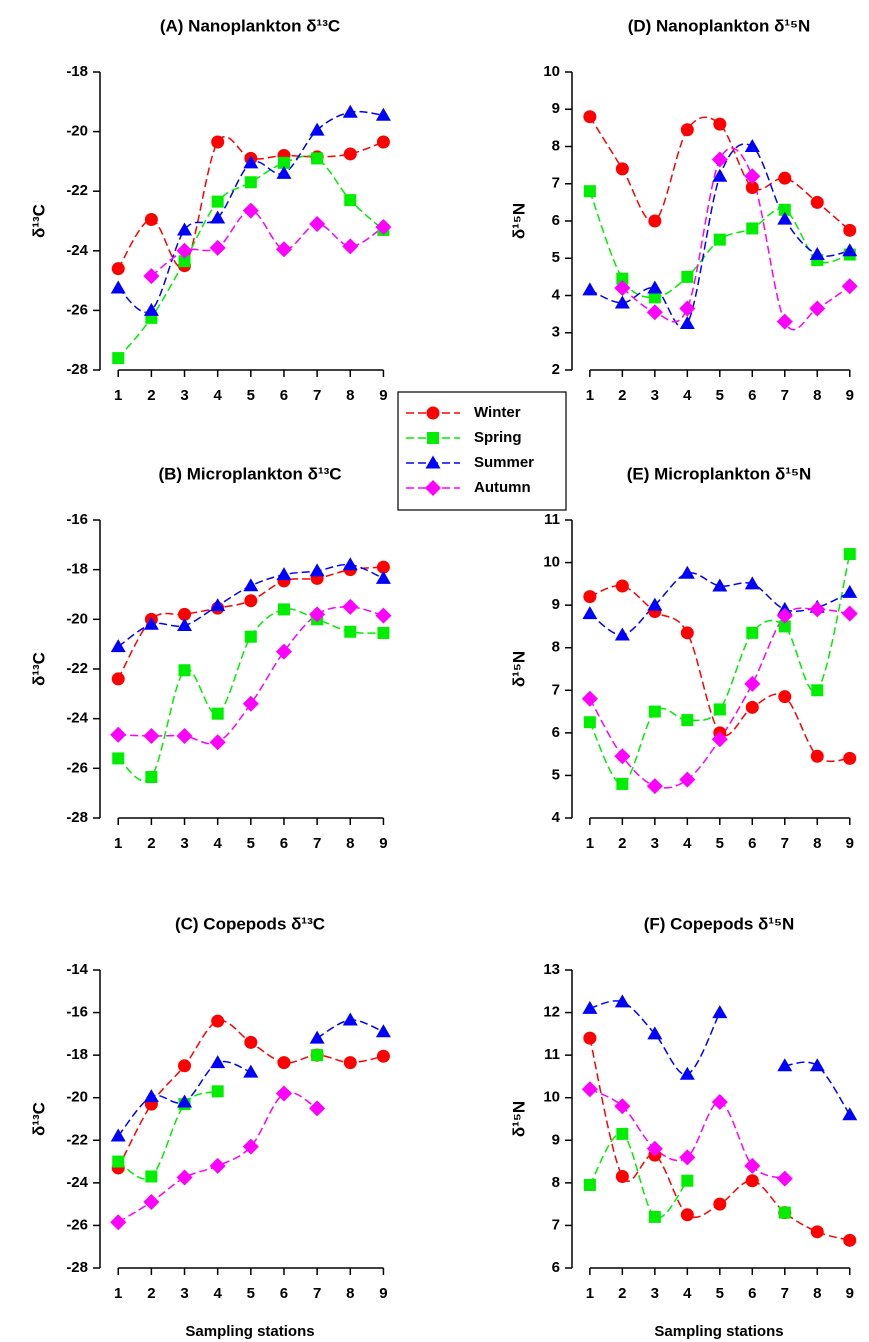  What do you see at coordinates (497, 412) in the screenshot?
I see `legend-label: Winter` at bounding box center [497, 412].